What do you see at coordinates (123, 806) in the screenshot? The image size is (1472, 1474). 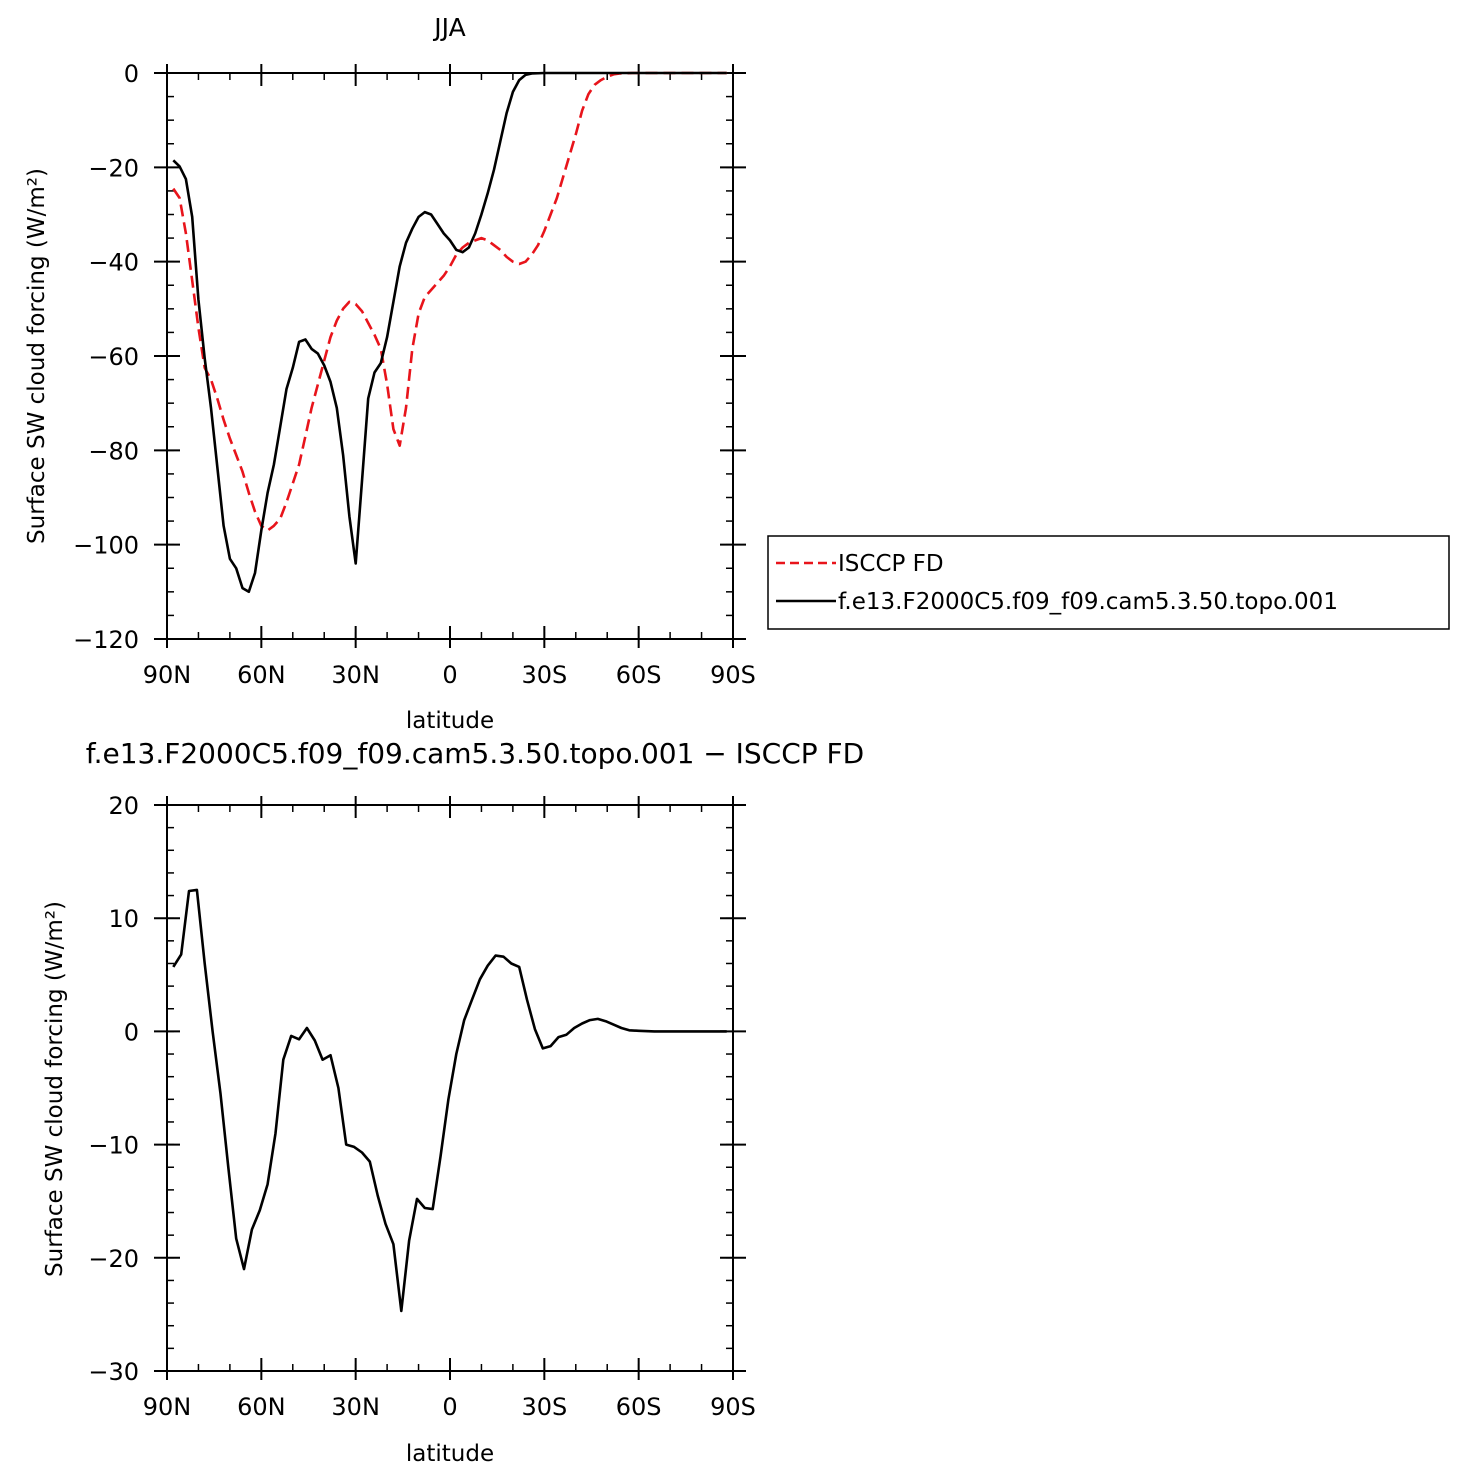 I see `bottom-y-tick-label: 20` at bounding box center [123, 806].